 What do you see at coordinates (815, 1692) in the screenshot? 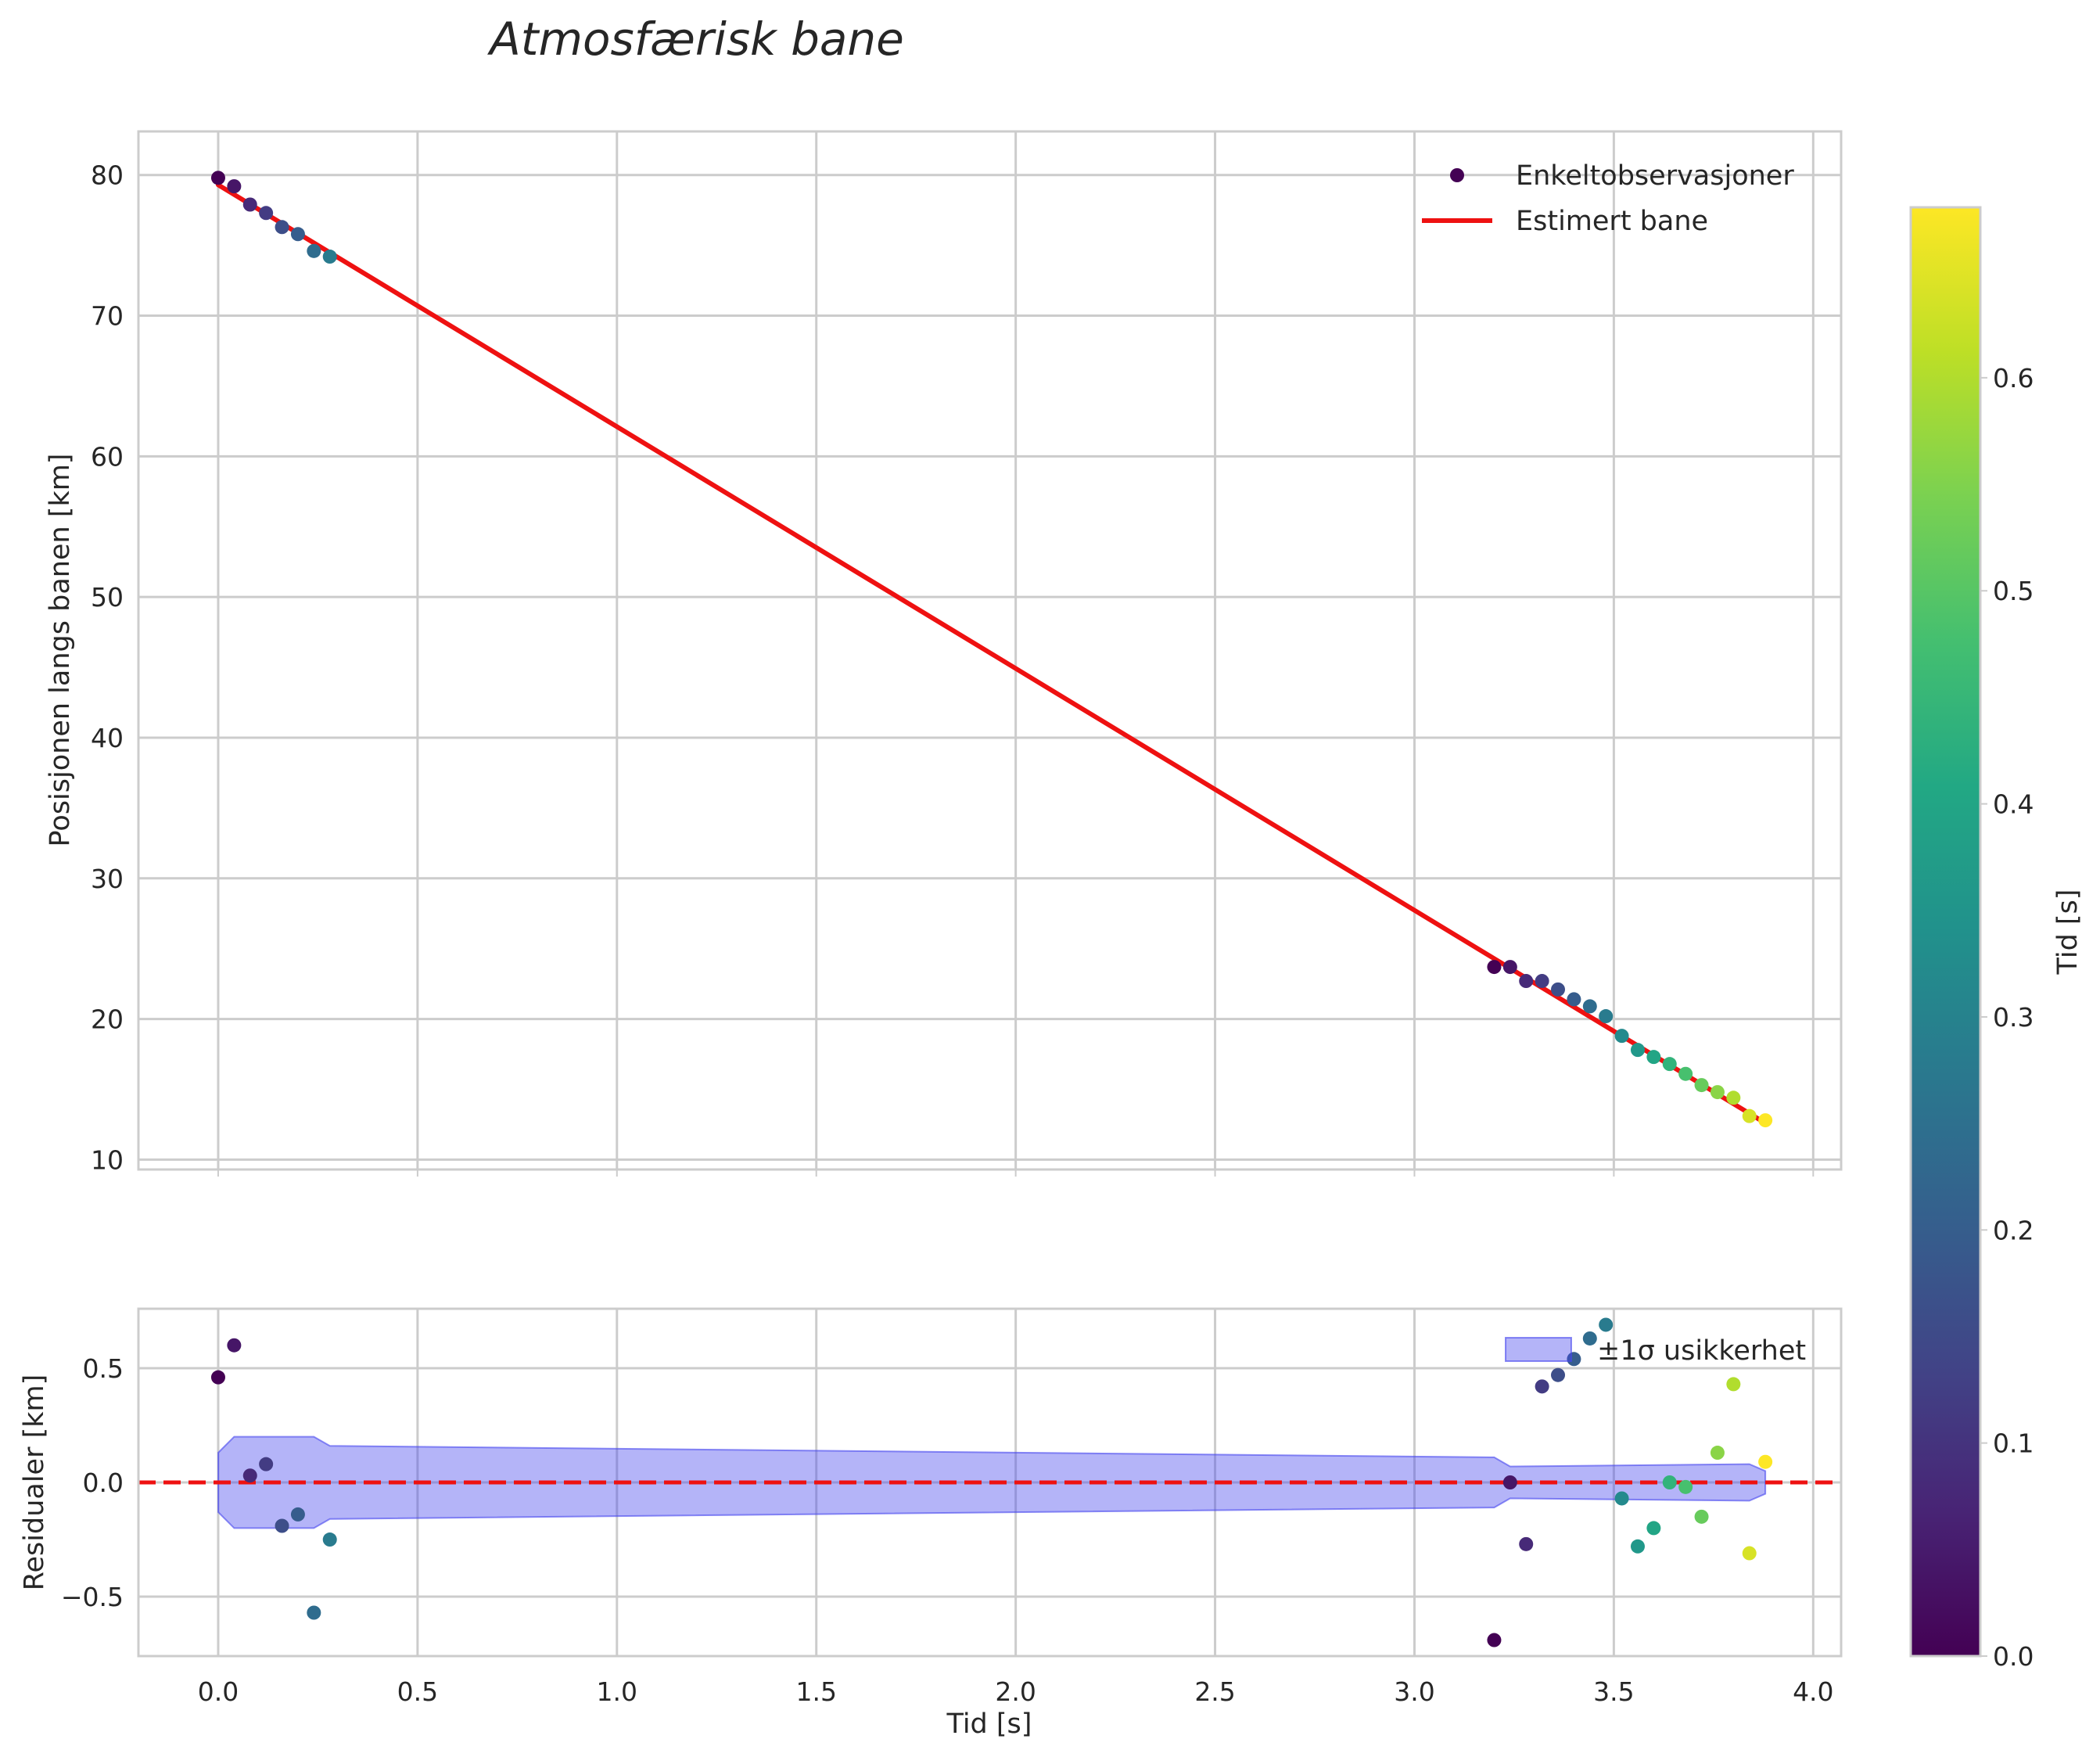
I see `x-tick-label: 1.5` at bounding box center [815, 1692].